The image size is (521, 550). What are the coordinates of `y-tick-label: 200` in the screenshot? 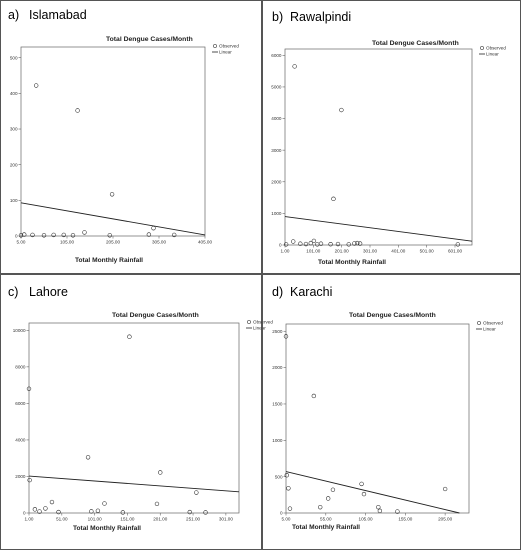 It's located at (14, 164).